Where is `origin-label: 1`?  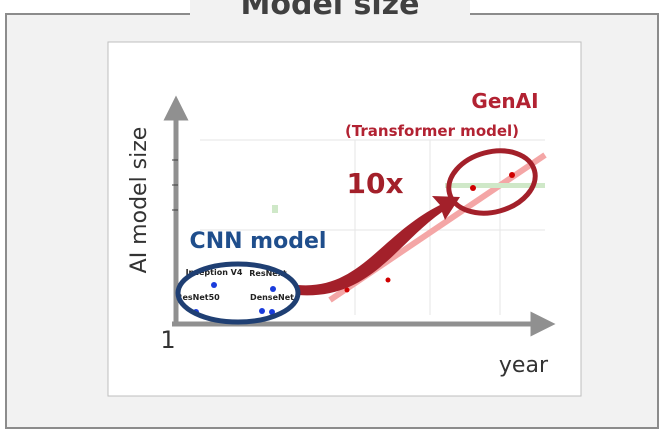
origin-label: 1 is located at coordinates (167, 340).